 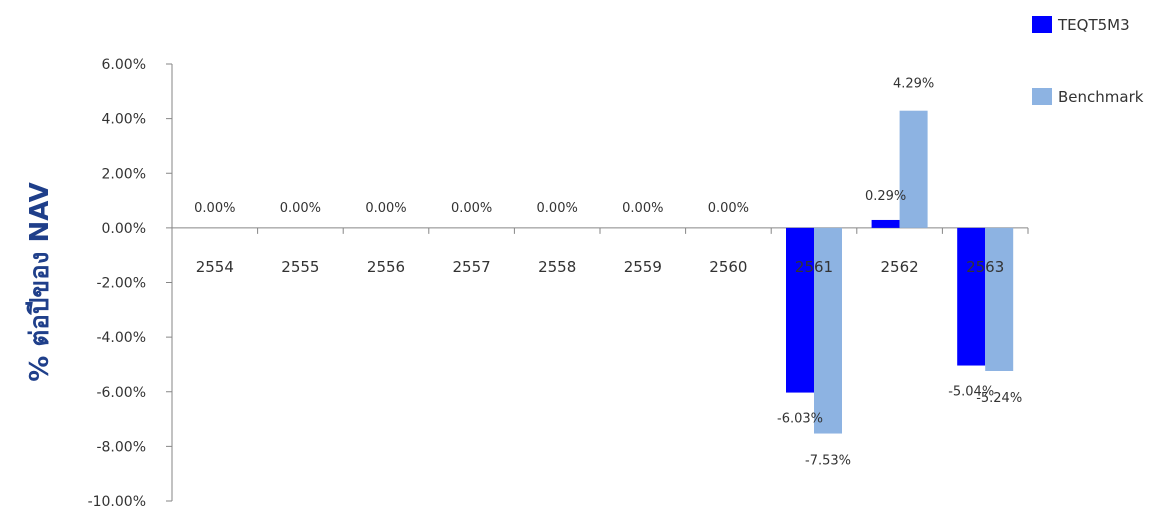 What do you see at coordinates (472, 267) in the screenshot?
I see `x-category-label: 2557` at bounding box center [472, 267].